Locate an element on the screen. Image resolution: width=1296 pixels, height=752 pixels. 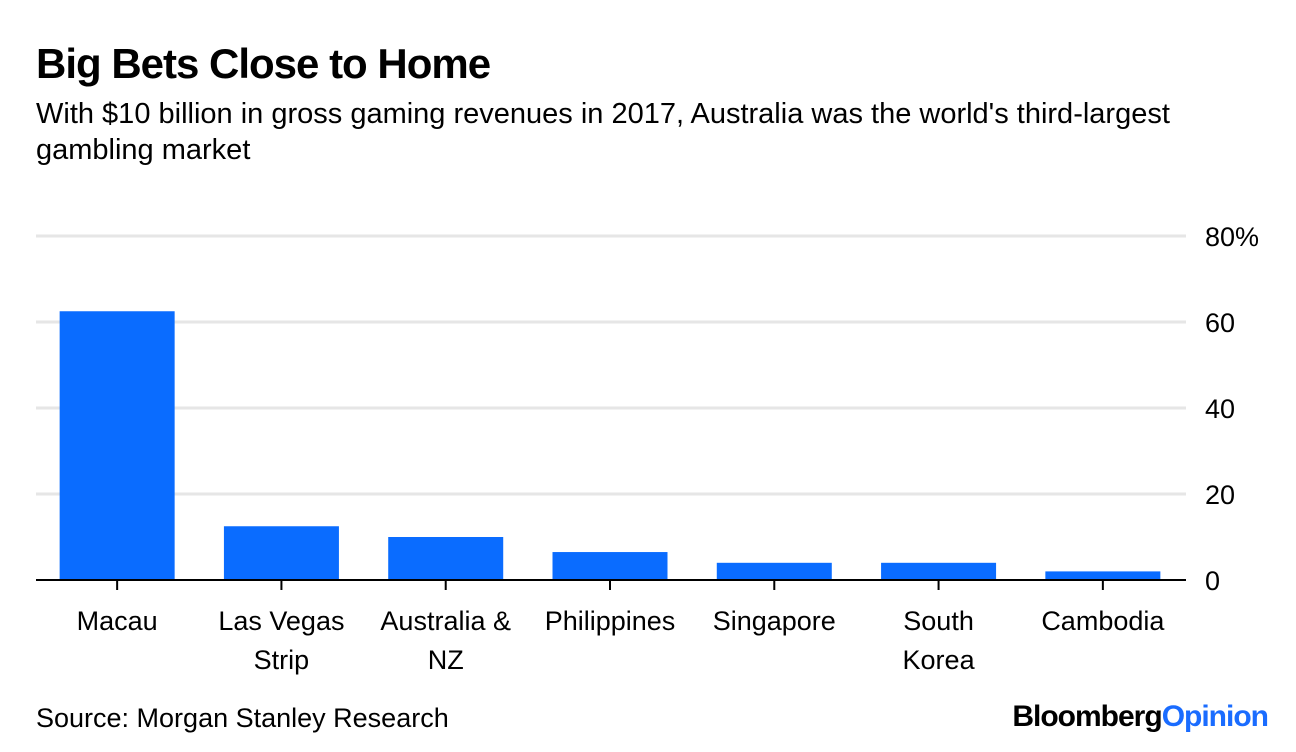
source-note: Source: Morgan Stanley Research is located at coordinates (242, 718).